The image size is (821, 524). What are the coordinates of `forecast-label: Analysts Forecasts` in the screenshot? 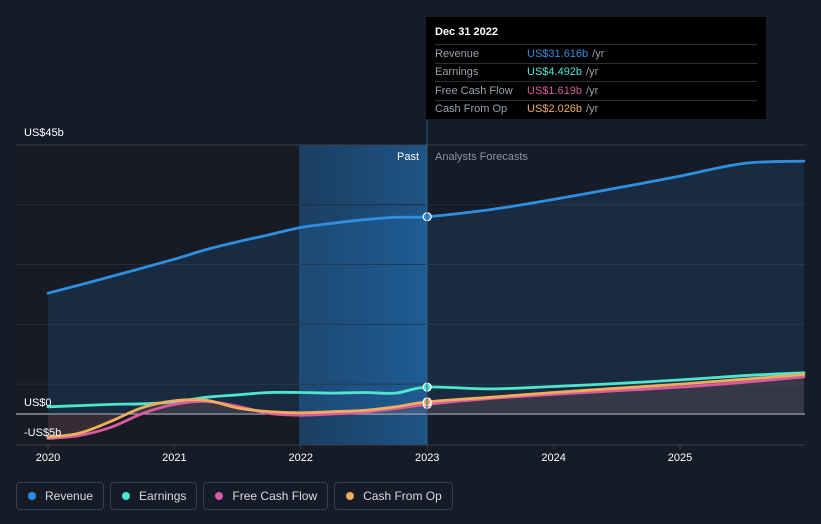 It's located at (481, 157).